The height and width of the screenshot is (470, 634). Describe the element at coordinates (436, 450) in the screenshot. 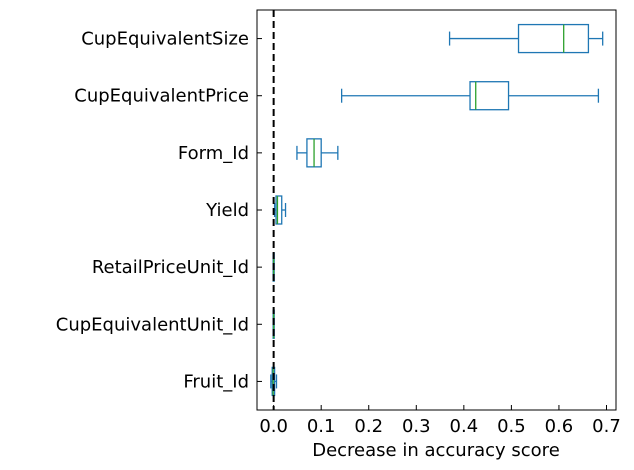

I see `x-axis-title: Decrease in accuracy score` at that location.